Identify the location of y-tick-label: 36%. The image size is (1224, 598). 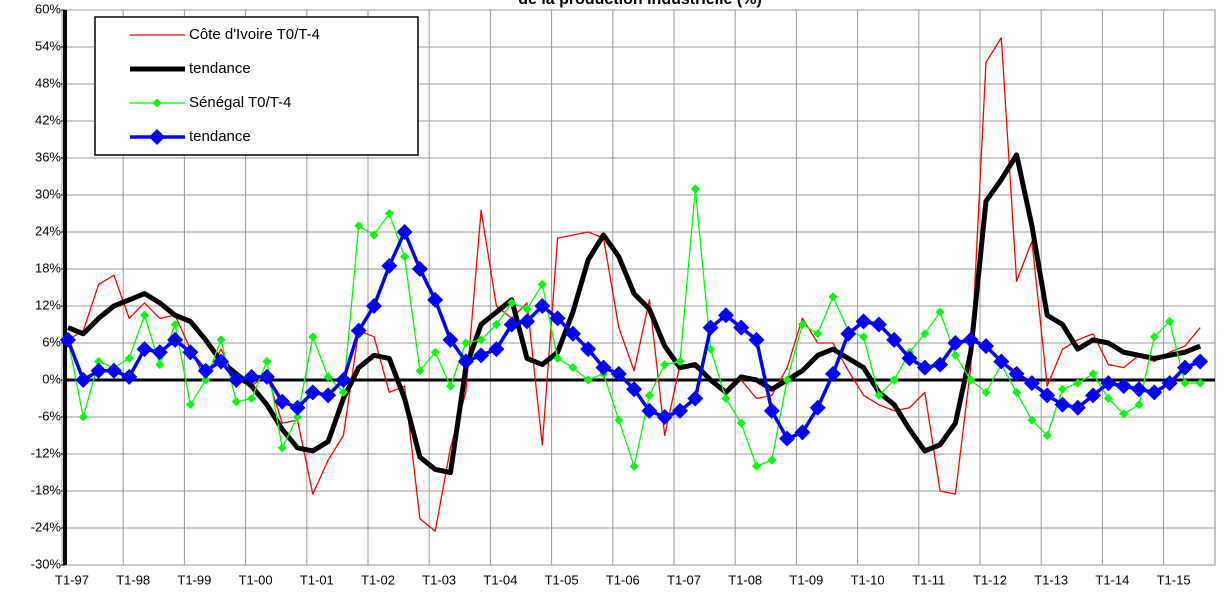
(48, 156).